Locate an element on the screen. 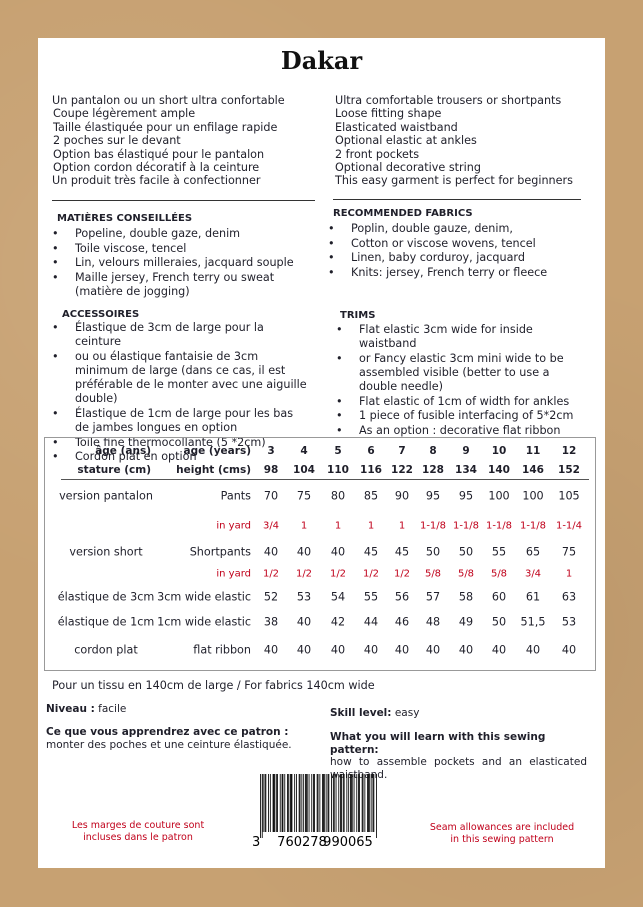 The width and height of the screenshot is (643, 907). barcode: 3 760278 990065 is located at coordinates (314, 812).